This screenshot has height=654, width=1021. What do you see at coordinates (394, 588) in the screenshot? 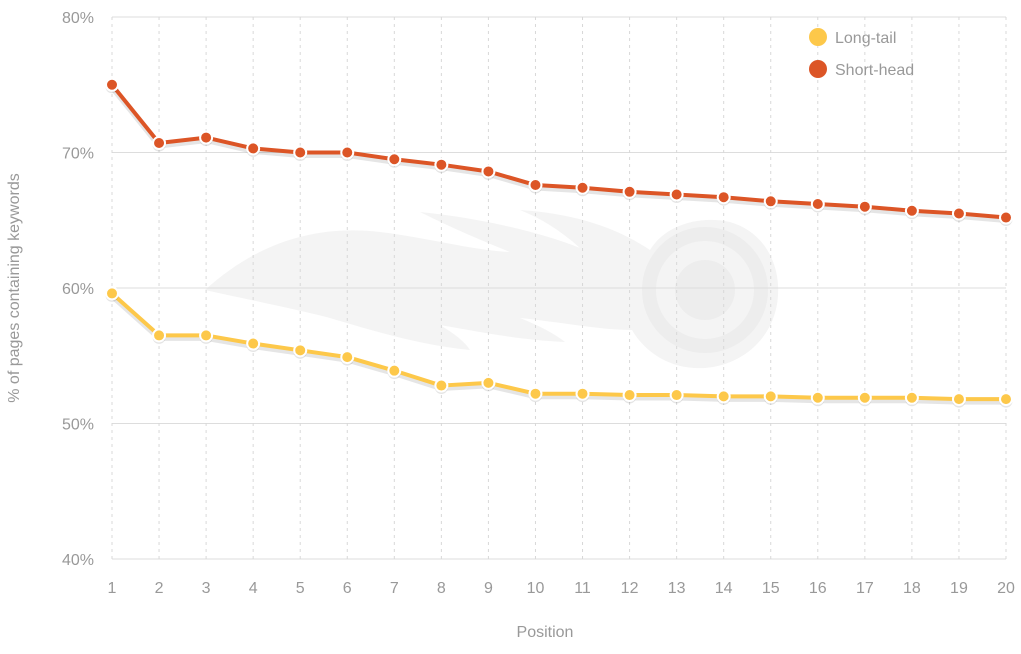
I see `x-tick-label: 7` at bounding box center [394, 588].